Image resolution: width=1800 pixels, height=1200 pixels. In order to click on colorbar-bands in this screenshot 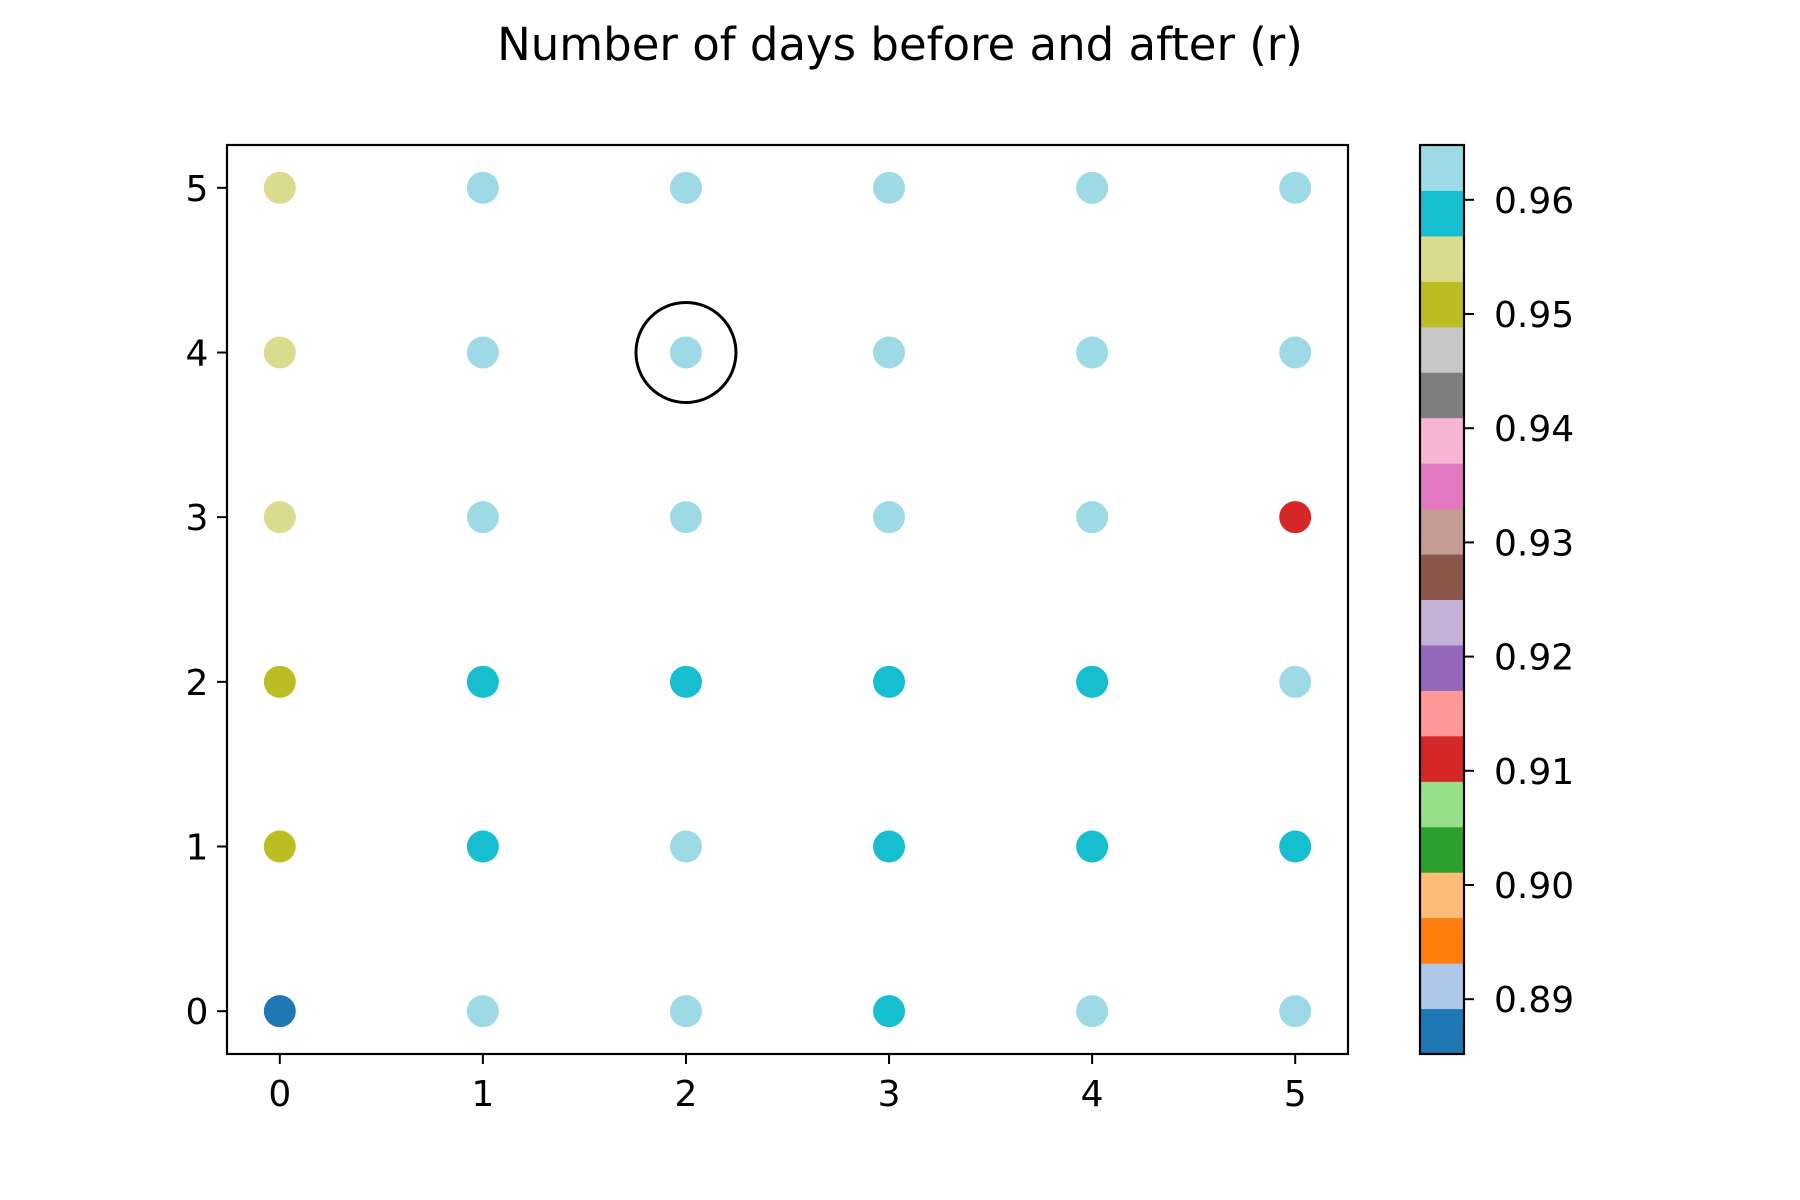, I will do `click(1442, 600)`.